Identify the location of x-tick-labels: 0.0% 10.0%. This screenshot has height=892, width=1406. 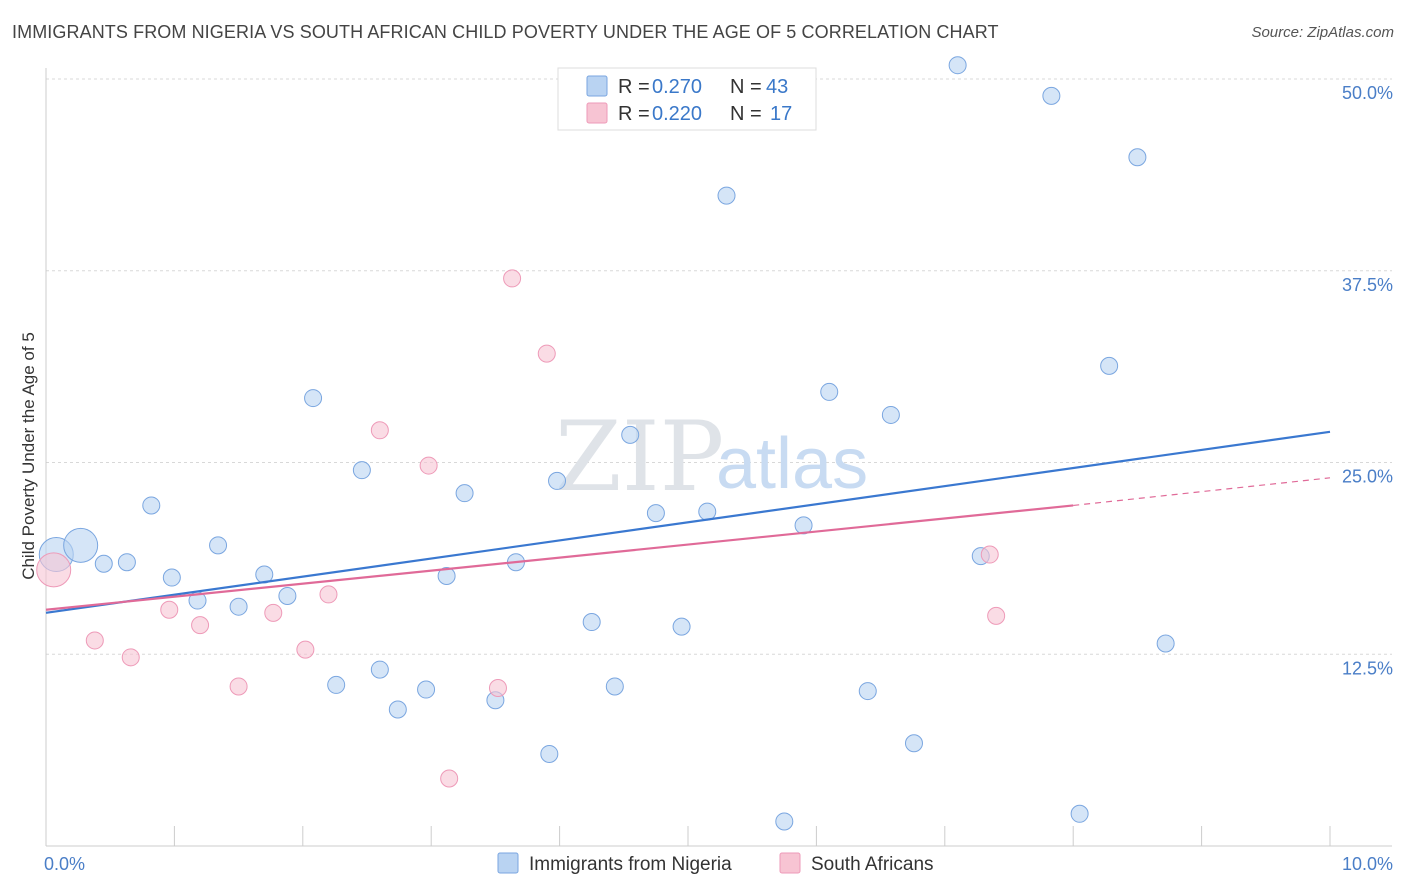
(718, 864).